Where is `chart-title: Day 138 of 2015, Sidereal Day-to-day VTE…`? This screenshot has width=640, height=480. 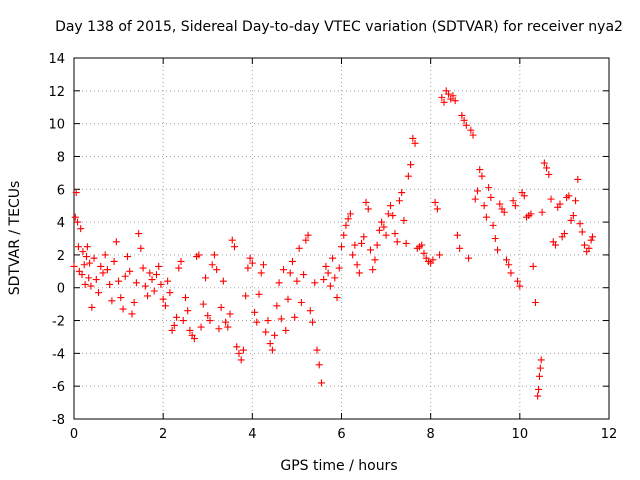
chart-title: Day 138 of 2015, Sidereal Day-to-day VTE… is located at coordinates (339, 27).